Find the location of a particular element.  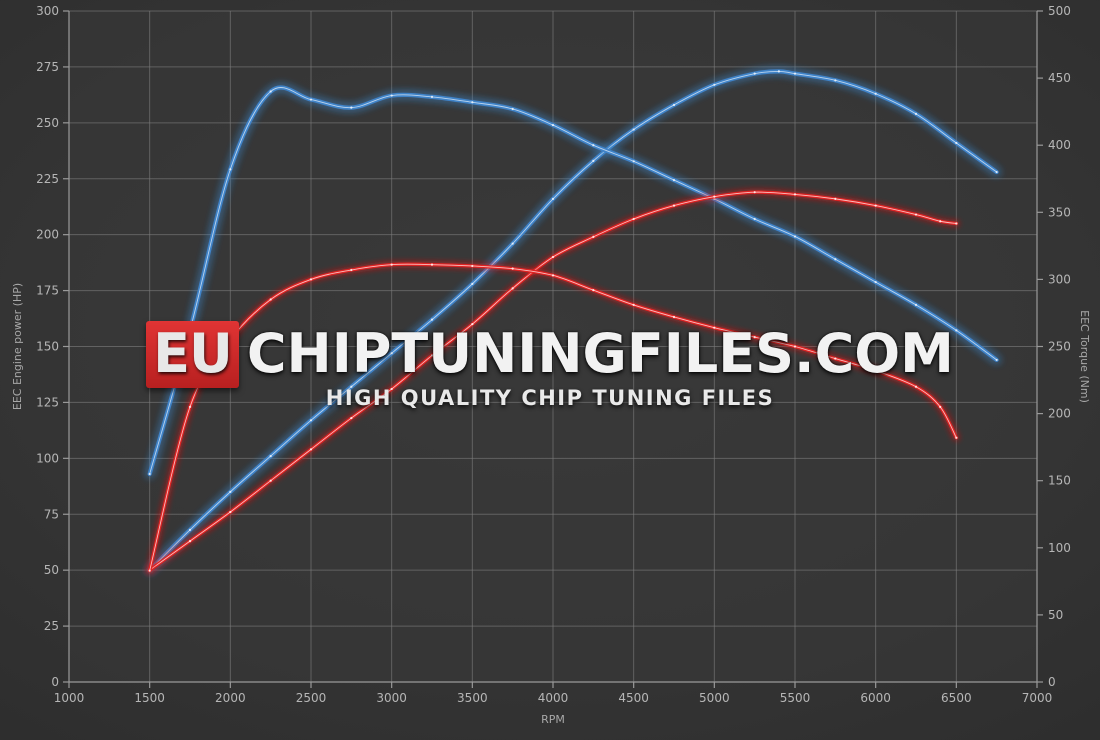

svg-text: 4500 is located at coordinates (633, 698).